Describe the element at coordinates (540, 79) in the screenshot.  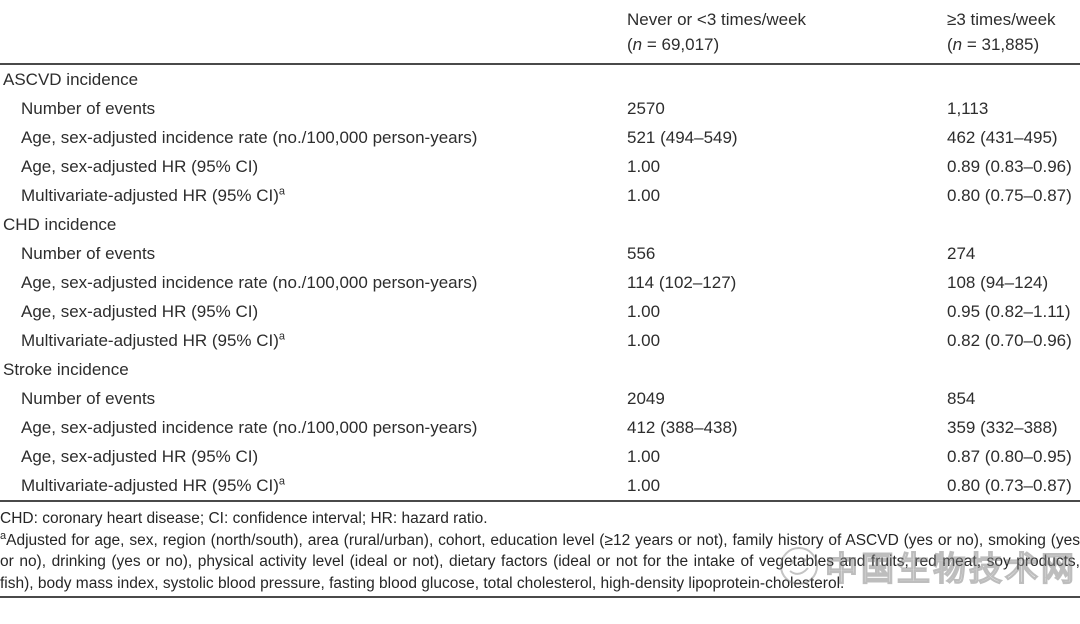
I see `section-row: ASCVD incidence` at that location.